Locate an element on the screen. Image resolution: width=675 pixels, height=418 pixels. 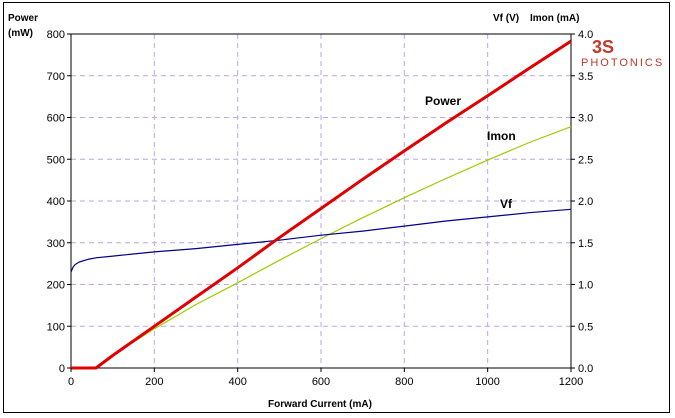
y-left-title-line1: Power is located at coordinates (23, 18).